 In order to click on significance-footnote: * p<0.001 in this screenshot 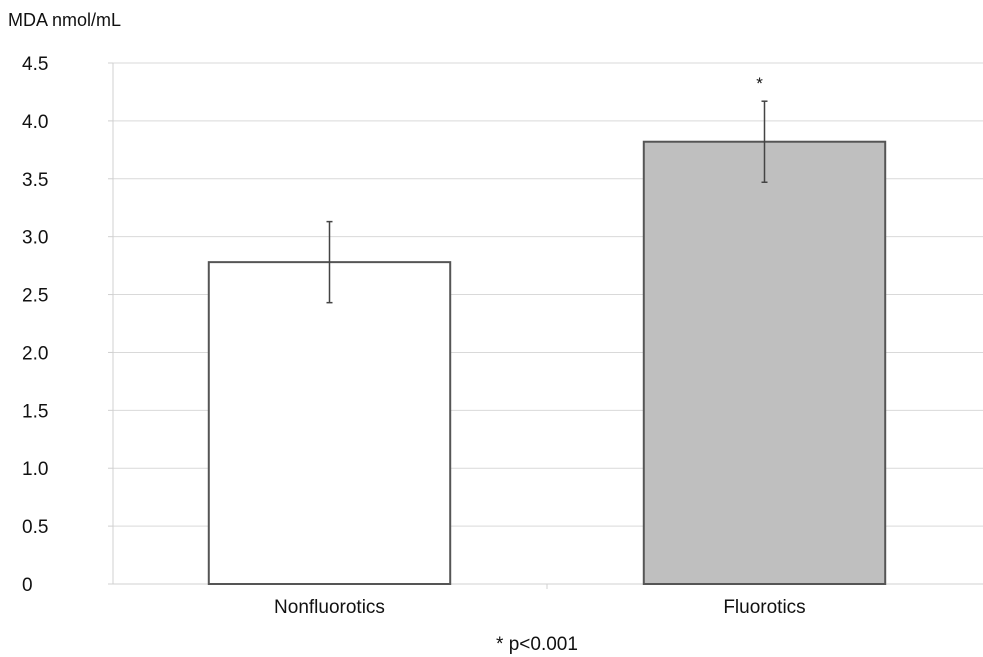, I will do `click(537, 644)`.